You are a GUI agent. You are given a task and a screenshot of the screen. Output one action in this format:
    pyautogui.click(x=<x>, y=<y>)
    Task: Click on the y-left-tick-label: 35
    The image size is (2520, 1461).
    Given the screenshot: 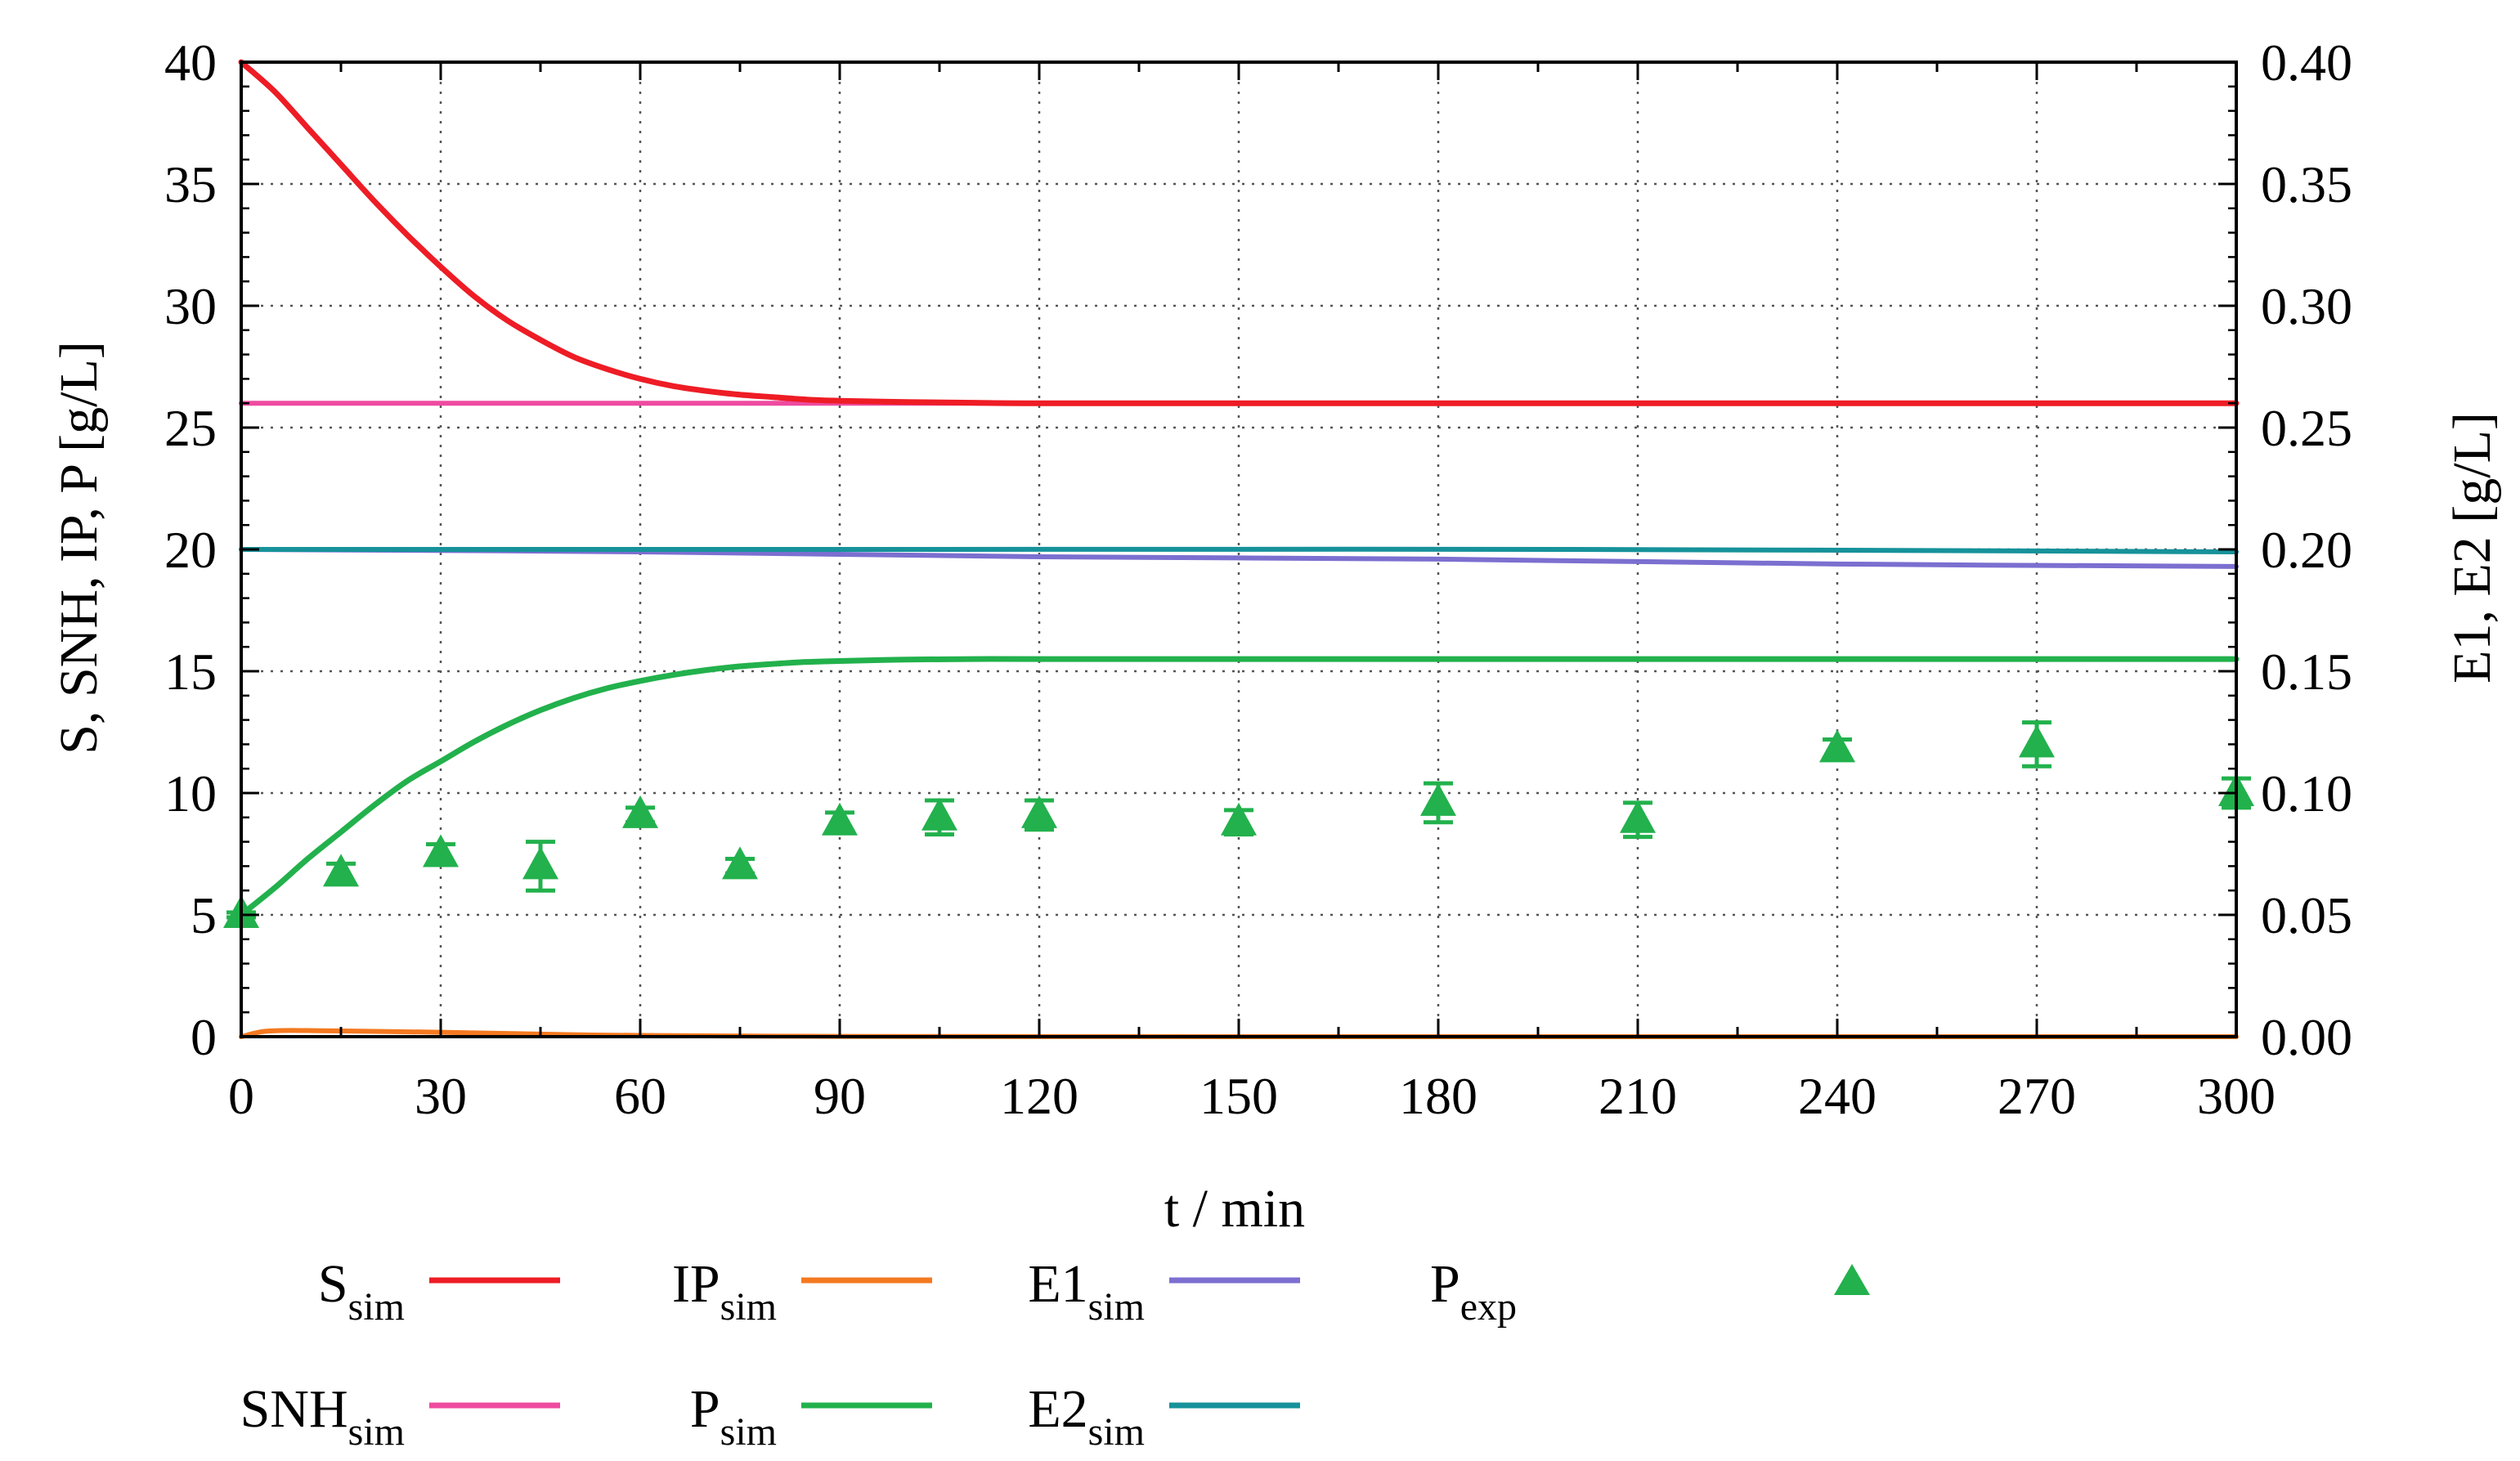 What is the action you would take?
    pyautogui.click(x=191, y=184)
    